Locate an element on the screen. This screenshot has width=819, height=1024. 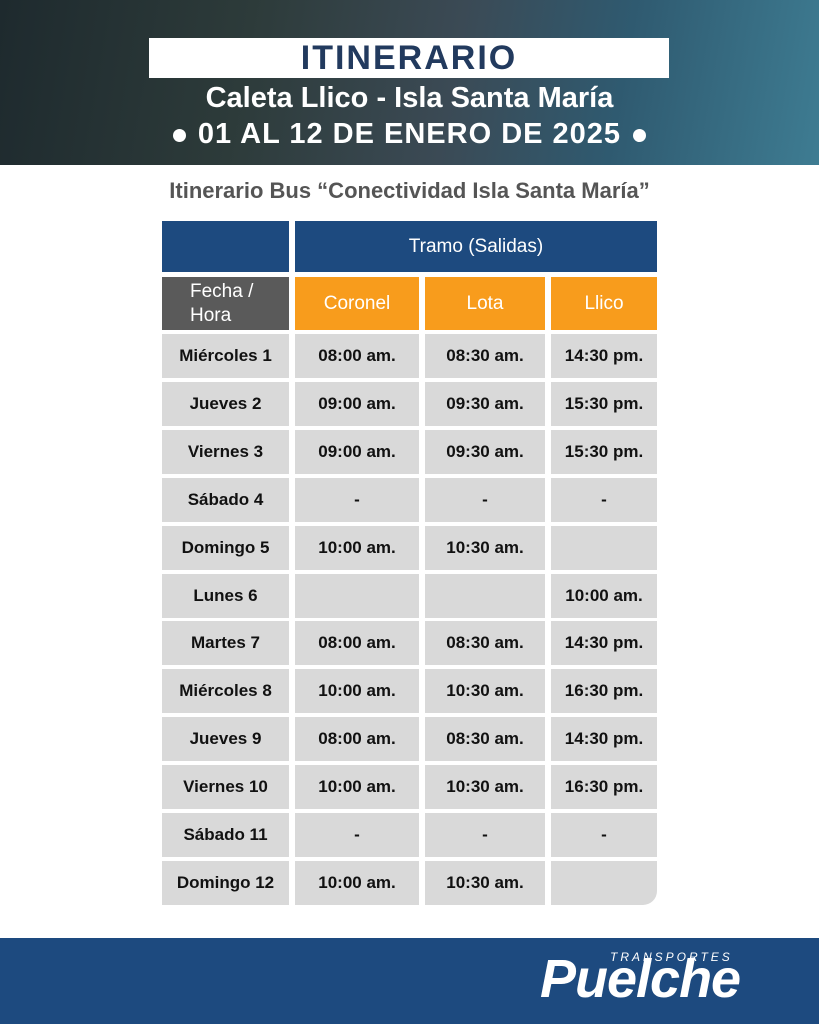
dates: 01 AL 12 DE ENERO DE 2025 is located at coordinates (409, 134).